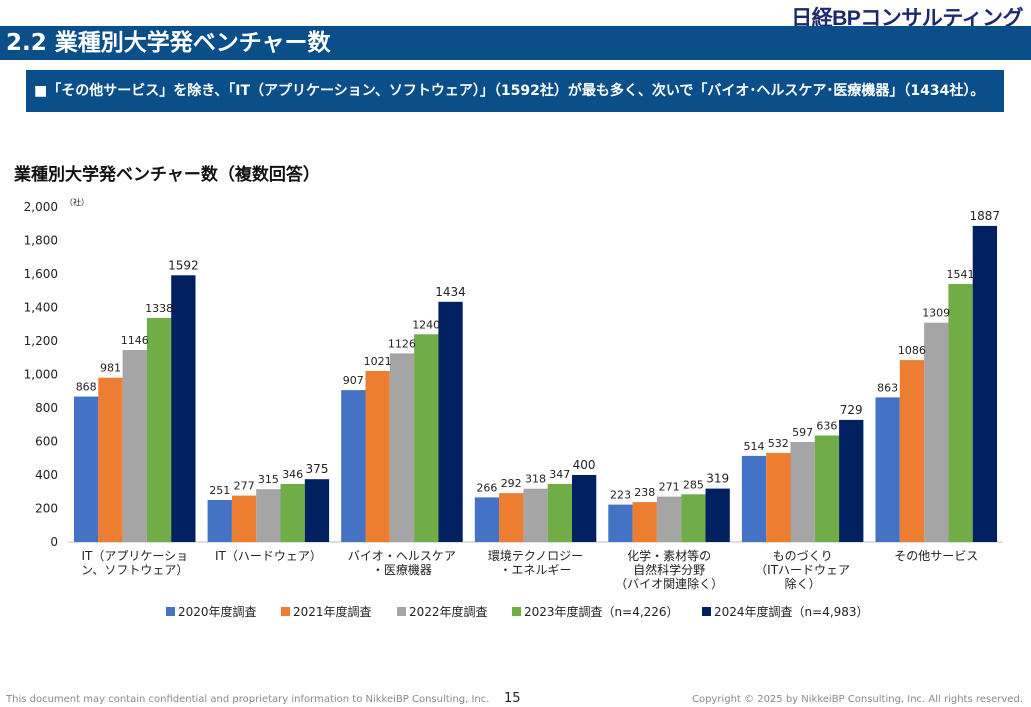  What do you see at coordinates (584, 465) in the screenshot?
I see `bar-value-label: 400` at bounding box center [584, 465].